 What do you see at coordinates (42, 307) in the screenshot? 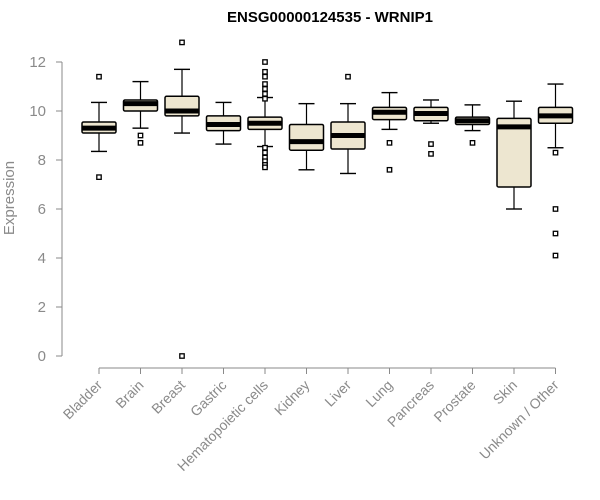
I see `y-tick-label: 2` at bounding box center [42, 307].